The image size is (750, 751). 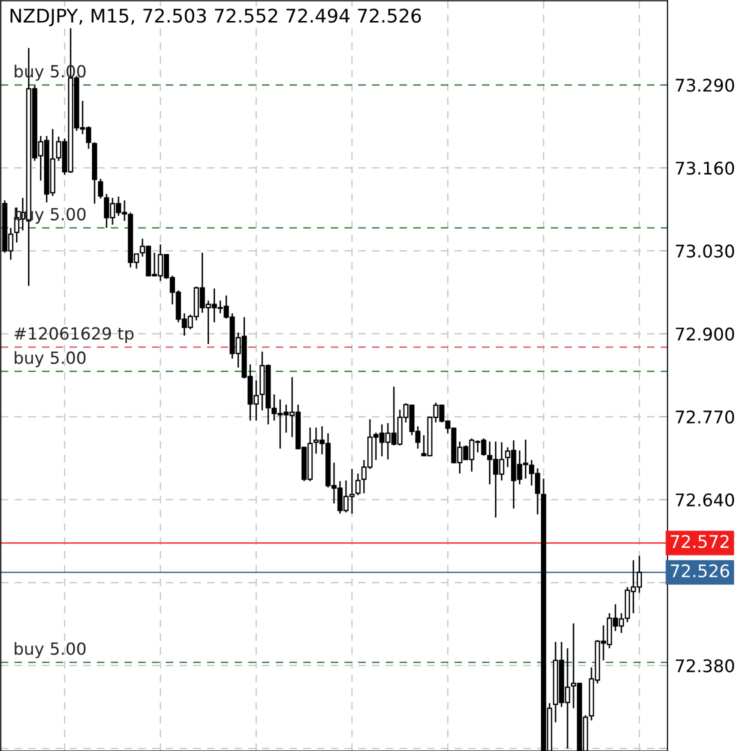 What do you see at coordinates (705, 85) in the screenshot?
I see `y-tick-label: 73.290` at bounding box center [705, 85].